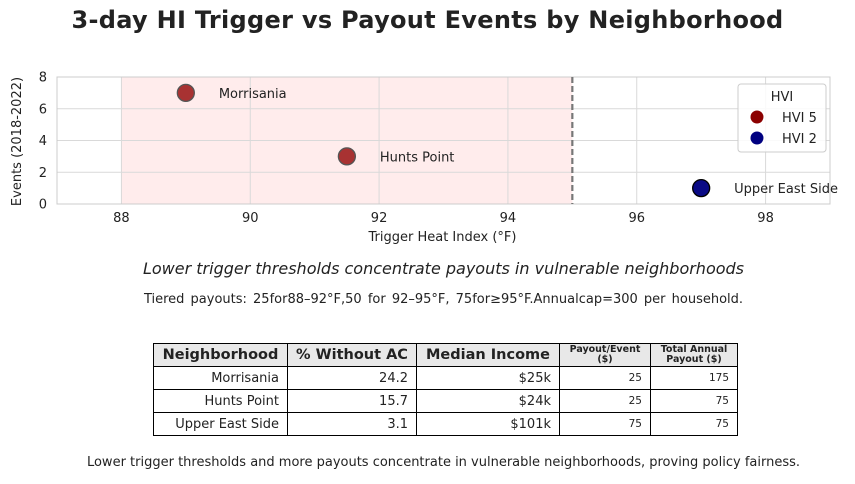  What do you see at coordinates (488, 401) in the screenshot?
I see `cell-median-income: $24k` at bounding box center [488, 401].